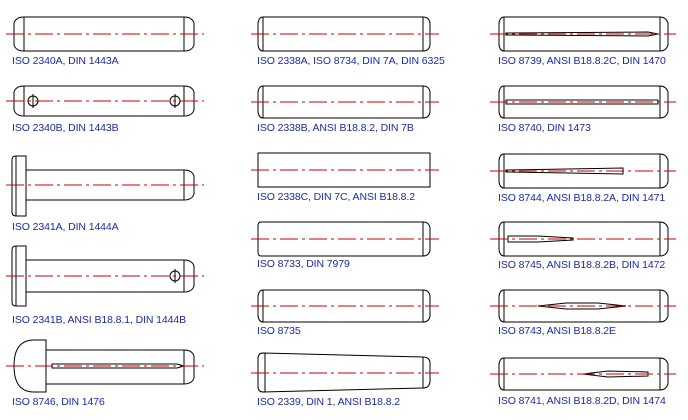 The image size is (688, 420). I want to click on pin-iso-2341a: ISO 2341A, DIN 1444A, so click(105, 194).